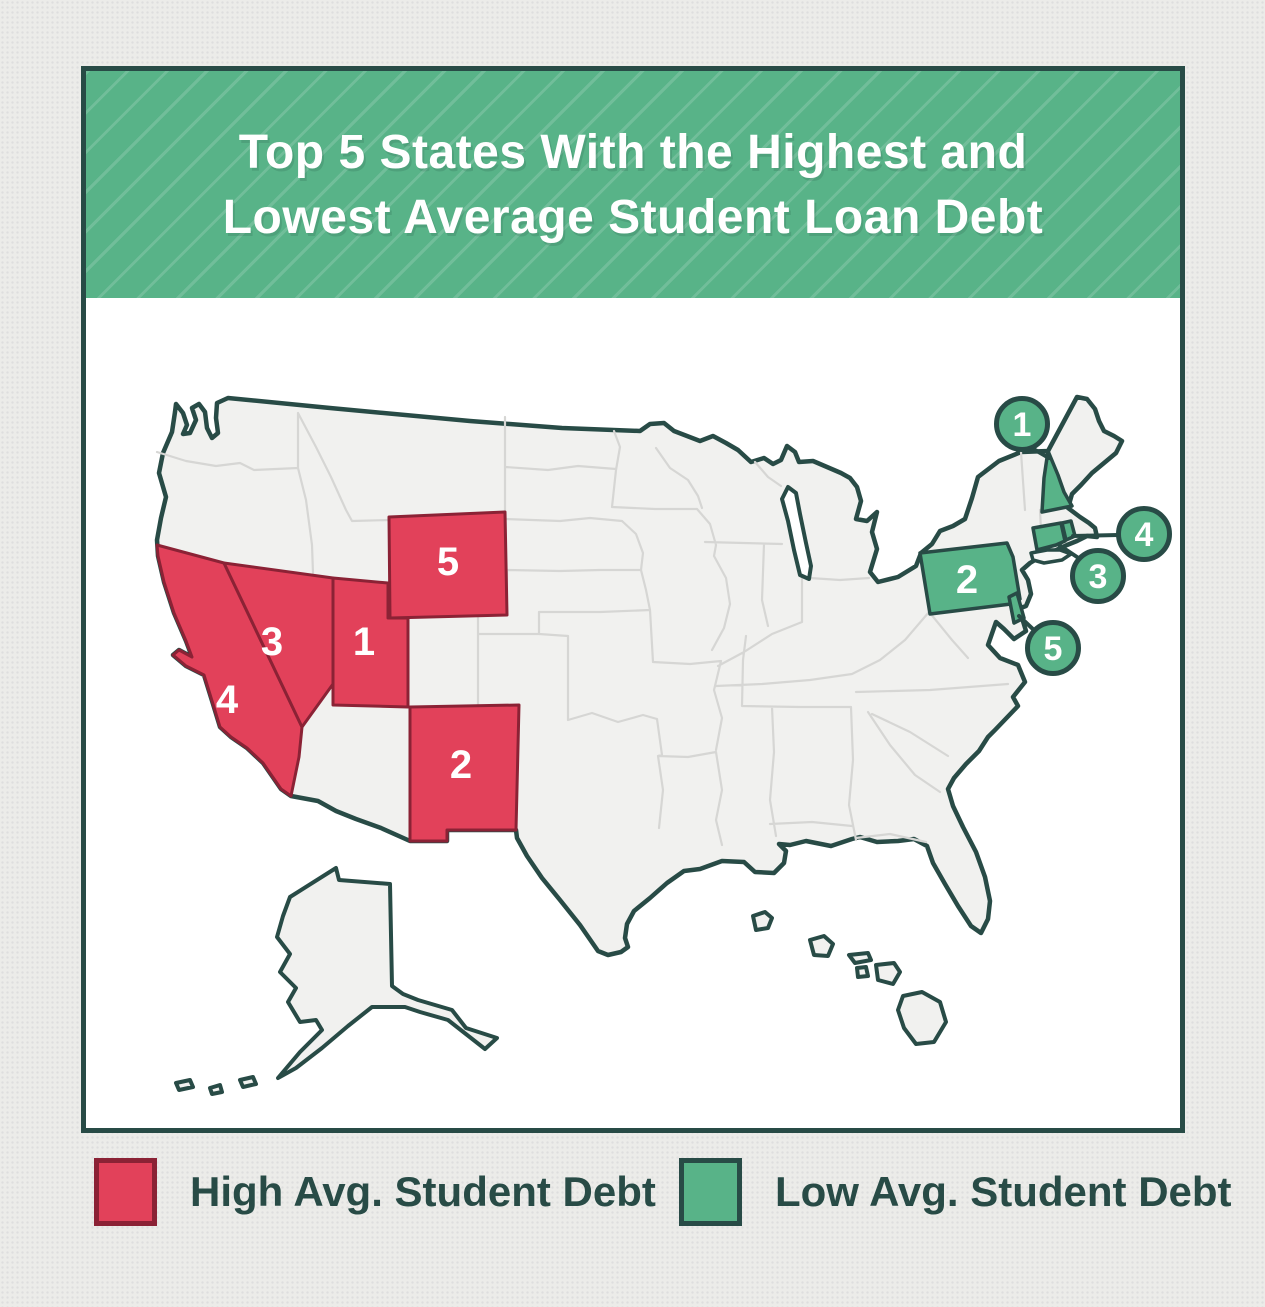  Describe the element at coordinates (710, 1192) in the screenshot. I see `legend-swatch-low-green` at that location.